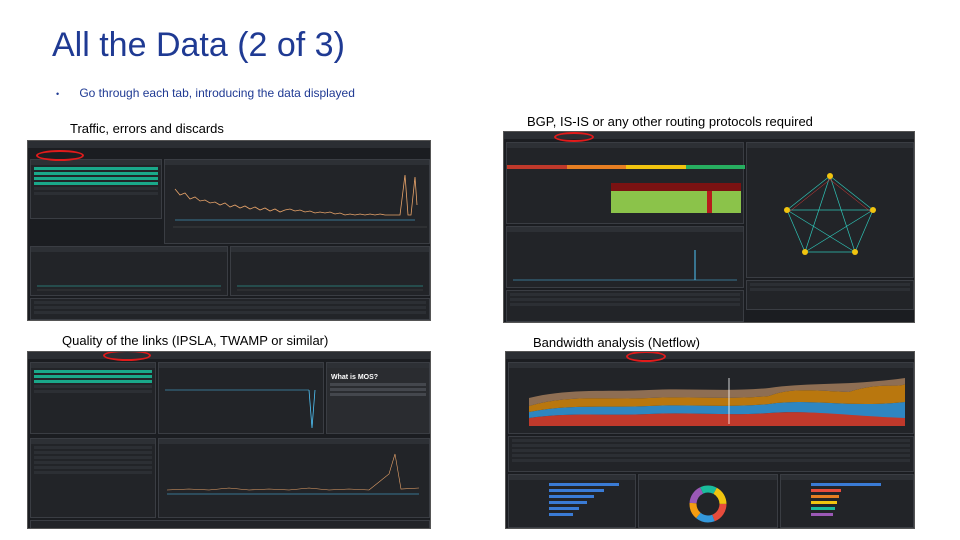 The image size is (960, 540). What do you see at coordinates (230, 309) in the screenshot?
I see `interface-table-panel` at bounding box center [230, 309].